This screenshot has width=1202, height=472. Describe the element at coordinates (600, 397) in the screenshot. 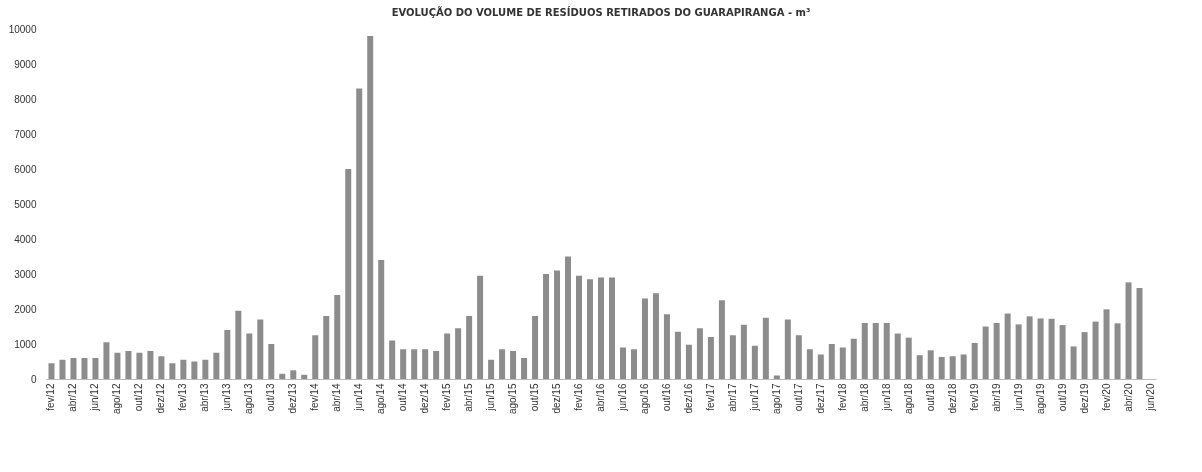

I see `x-tick-label: abr/16` at that location.